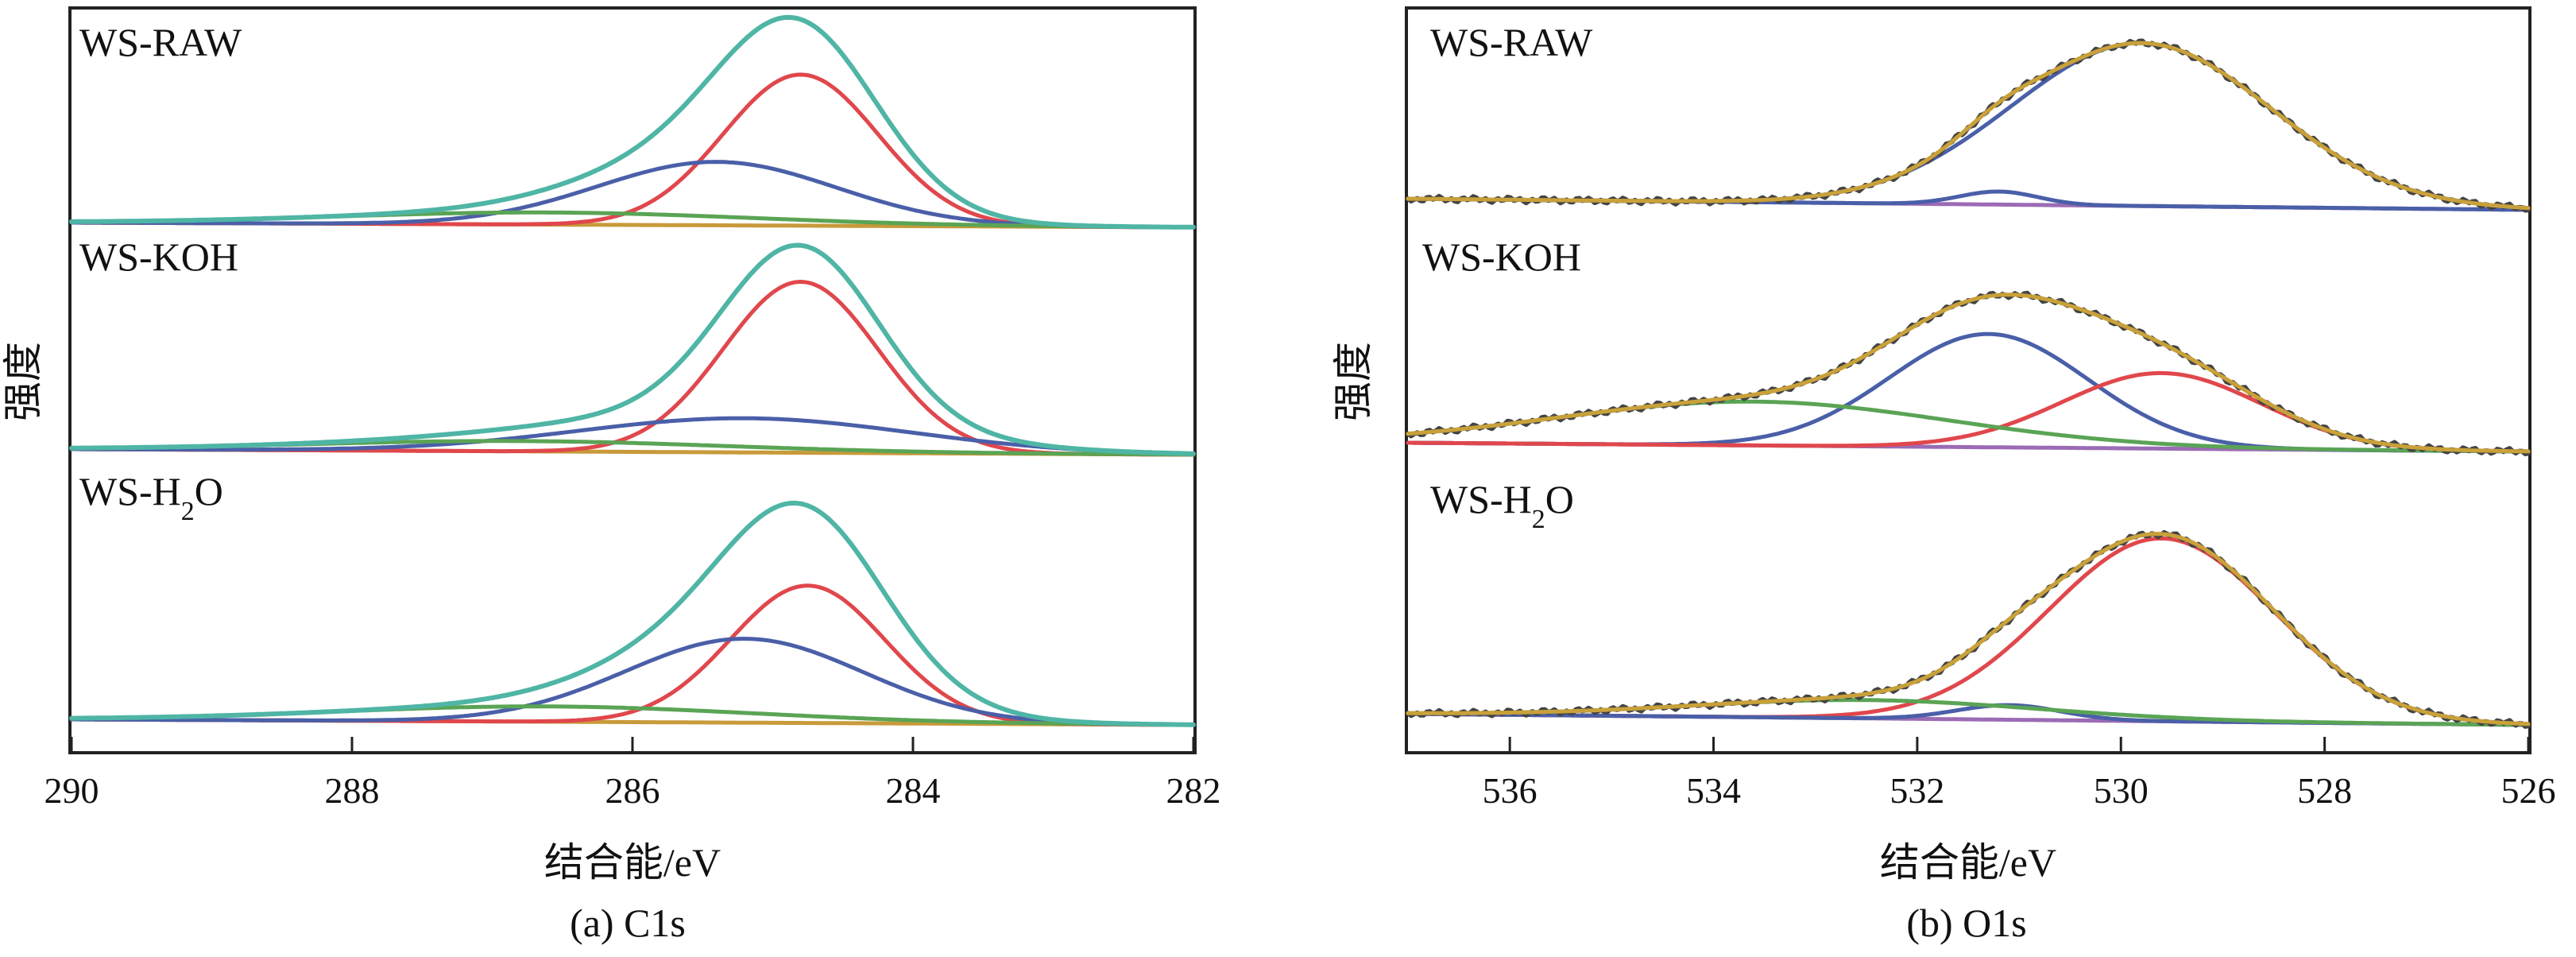 The width and height of the screenshot is (2576, 957). What do you see at coordinates (2324, 790) in the screenshot?
I see `x-tick-label: 528` at bounding box center [2324, 790].